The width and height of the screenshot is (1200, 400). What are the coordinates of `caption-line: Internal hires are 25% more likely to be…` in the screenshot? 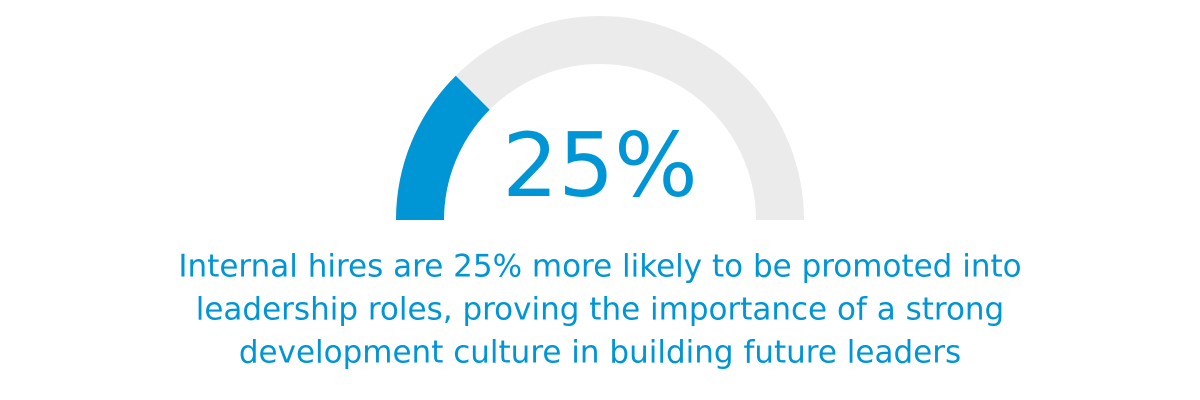 It's located at (599, 267).